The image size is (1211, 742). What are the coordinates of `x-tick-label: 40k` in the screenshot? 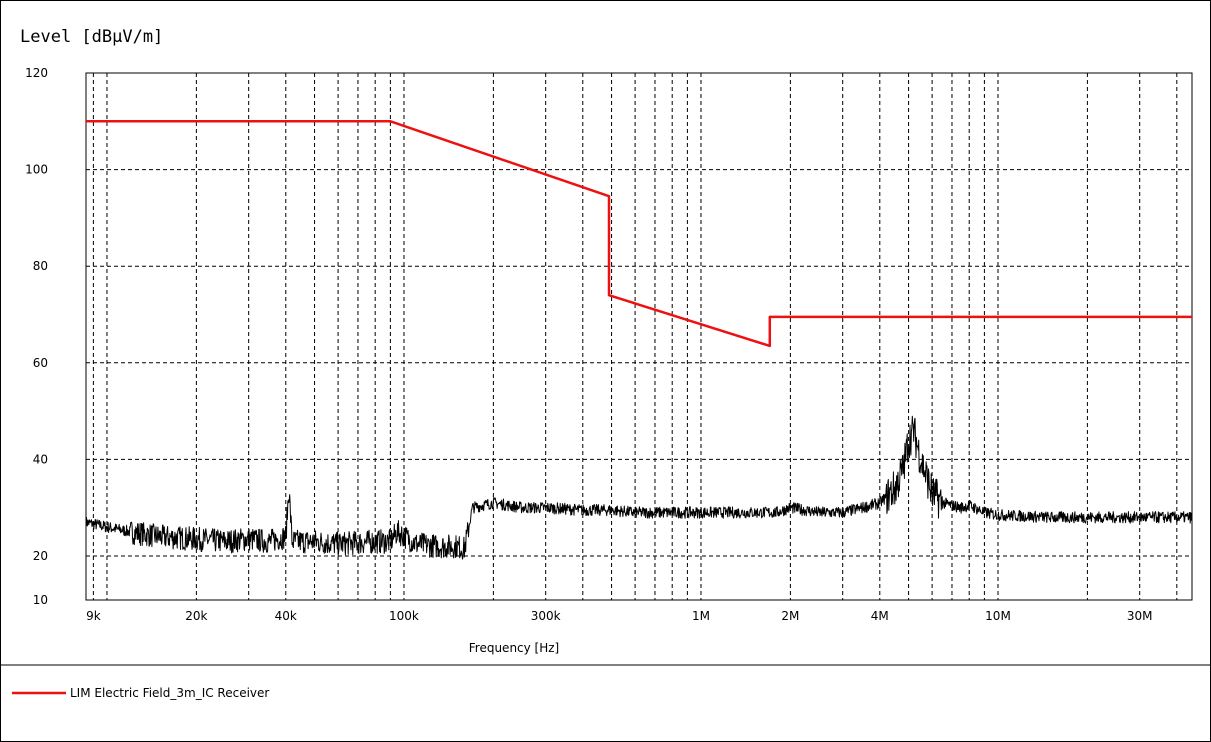 It's located at (286, 616).